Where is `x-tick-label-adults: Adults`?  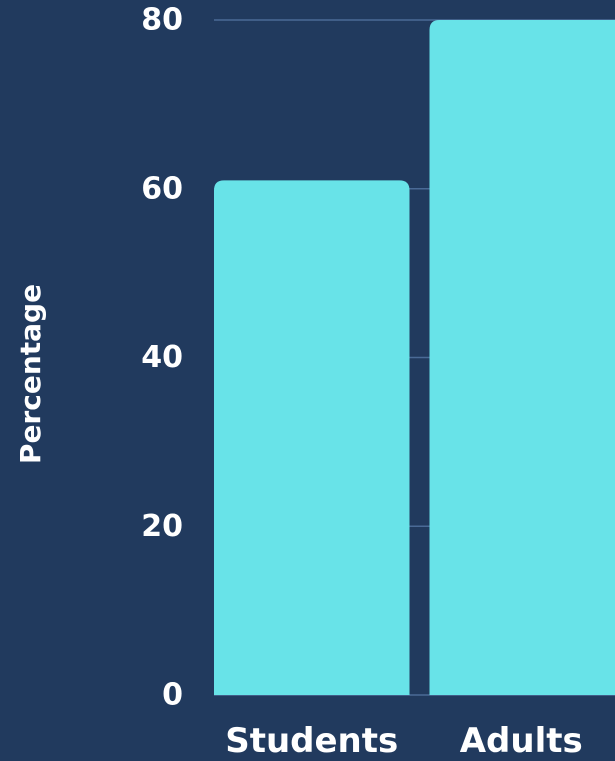 x-tick-label-adults: Adults is located at coordinates (521, 741).